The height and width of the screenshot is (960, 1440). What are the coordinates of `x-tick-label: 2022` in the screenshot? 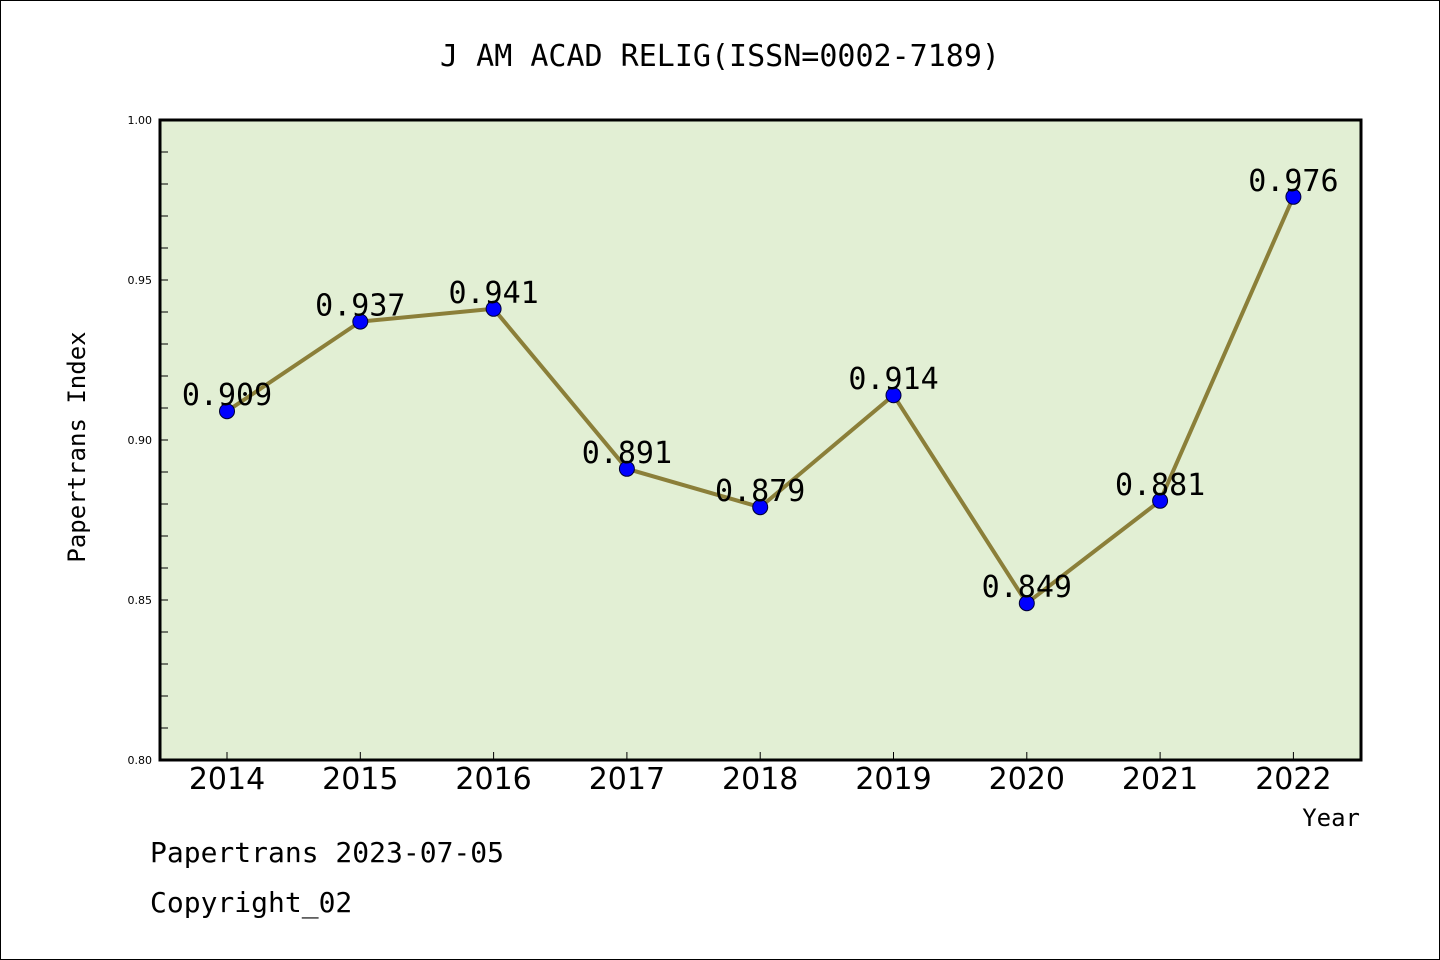 It's located at (1293, 779).